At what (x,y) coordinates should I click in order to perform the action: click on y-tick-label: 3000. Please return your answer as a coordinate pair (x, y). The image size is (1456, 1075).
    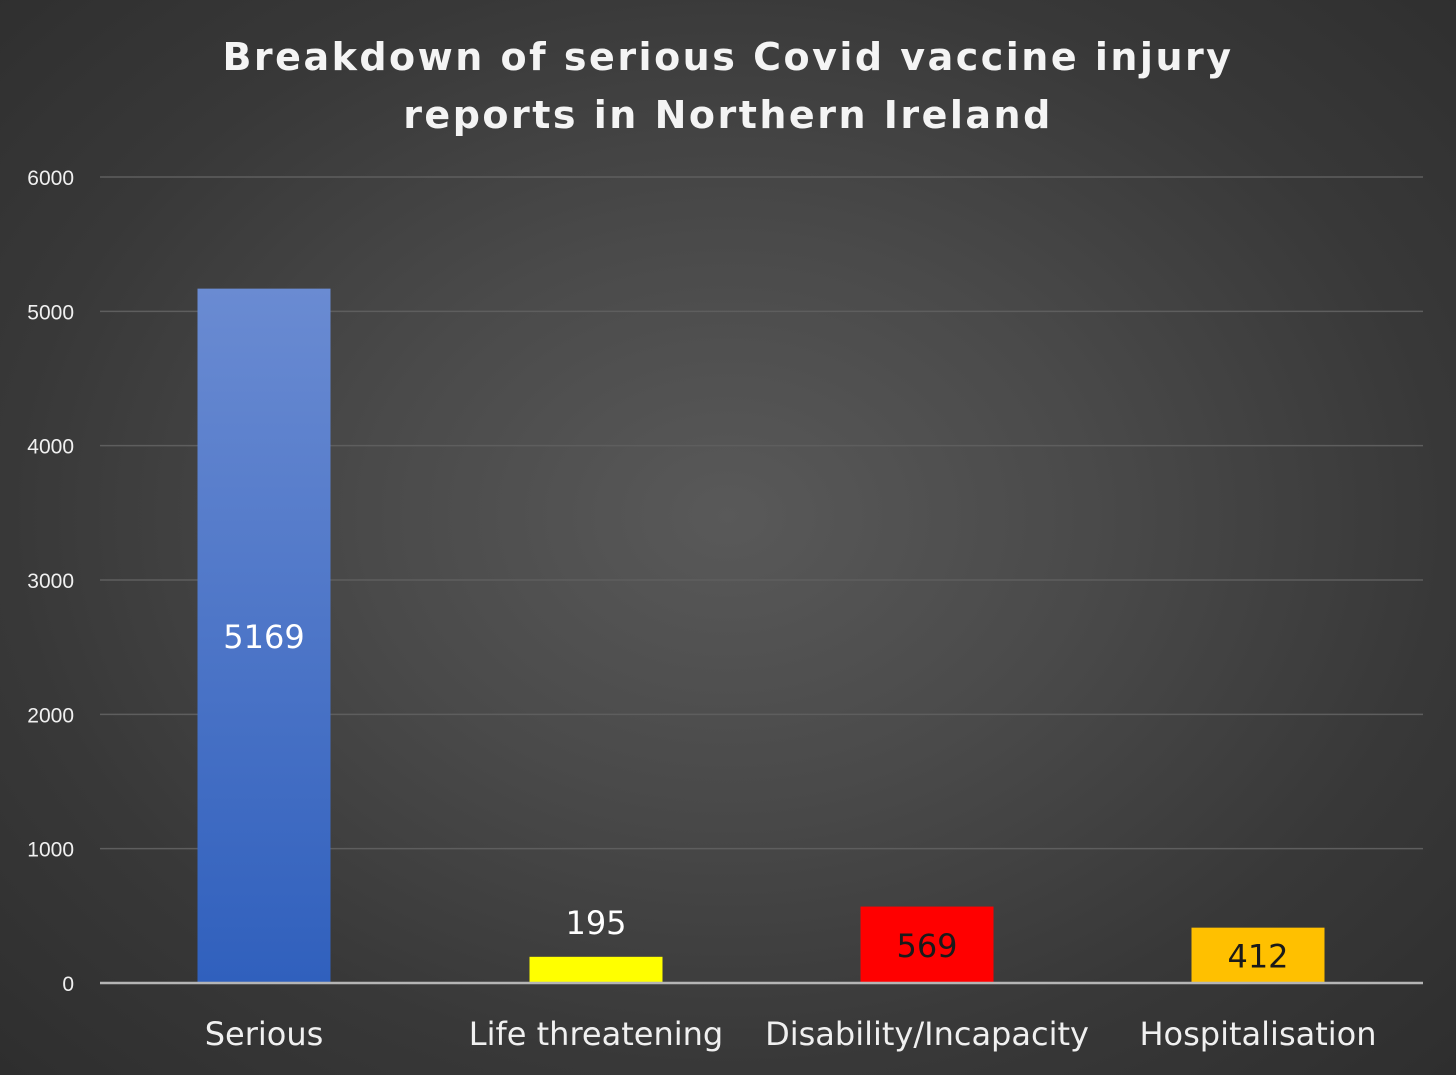
    Looking at the image, I should click on (50, 581).